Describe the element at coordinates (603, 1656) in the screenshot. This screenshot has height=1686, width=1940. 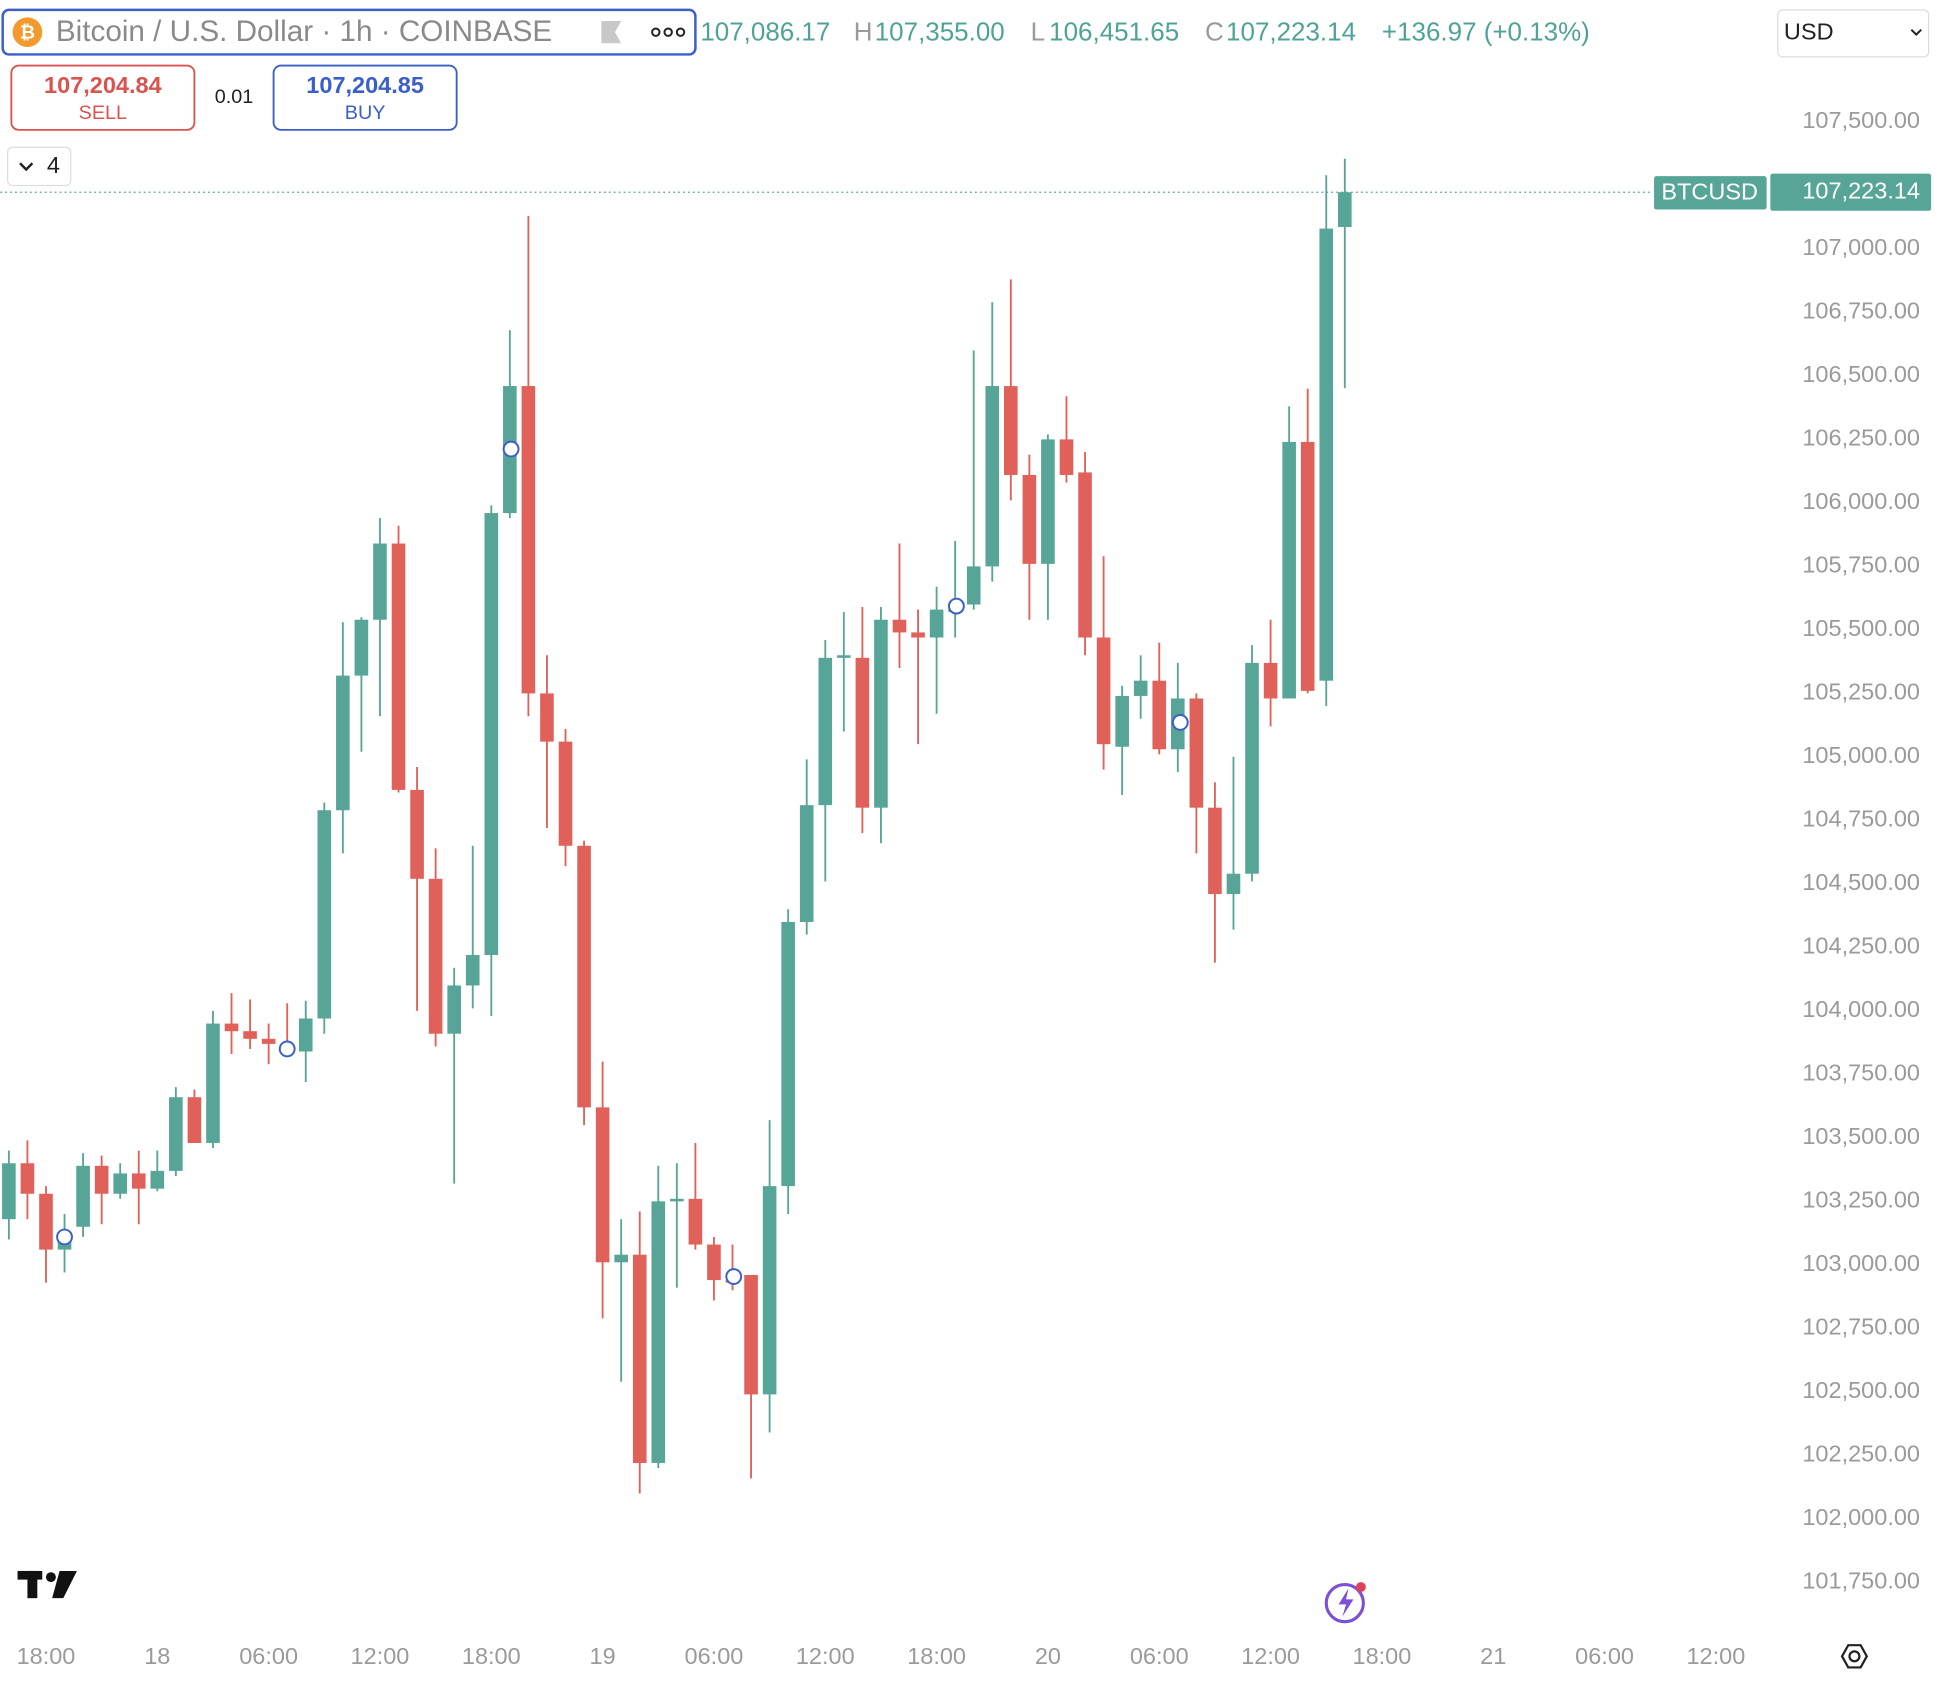
I see `x-tick-label: 19` at that location.